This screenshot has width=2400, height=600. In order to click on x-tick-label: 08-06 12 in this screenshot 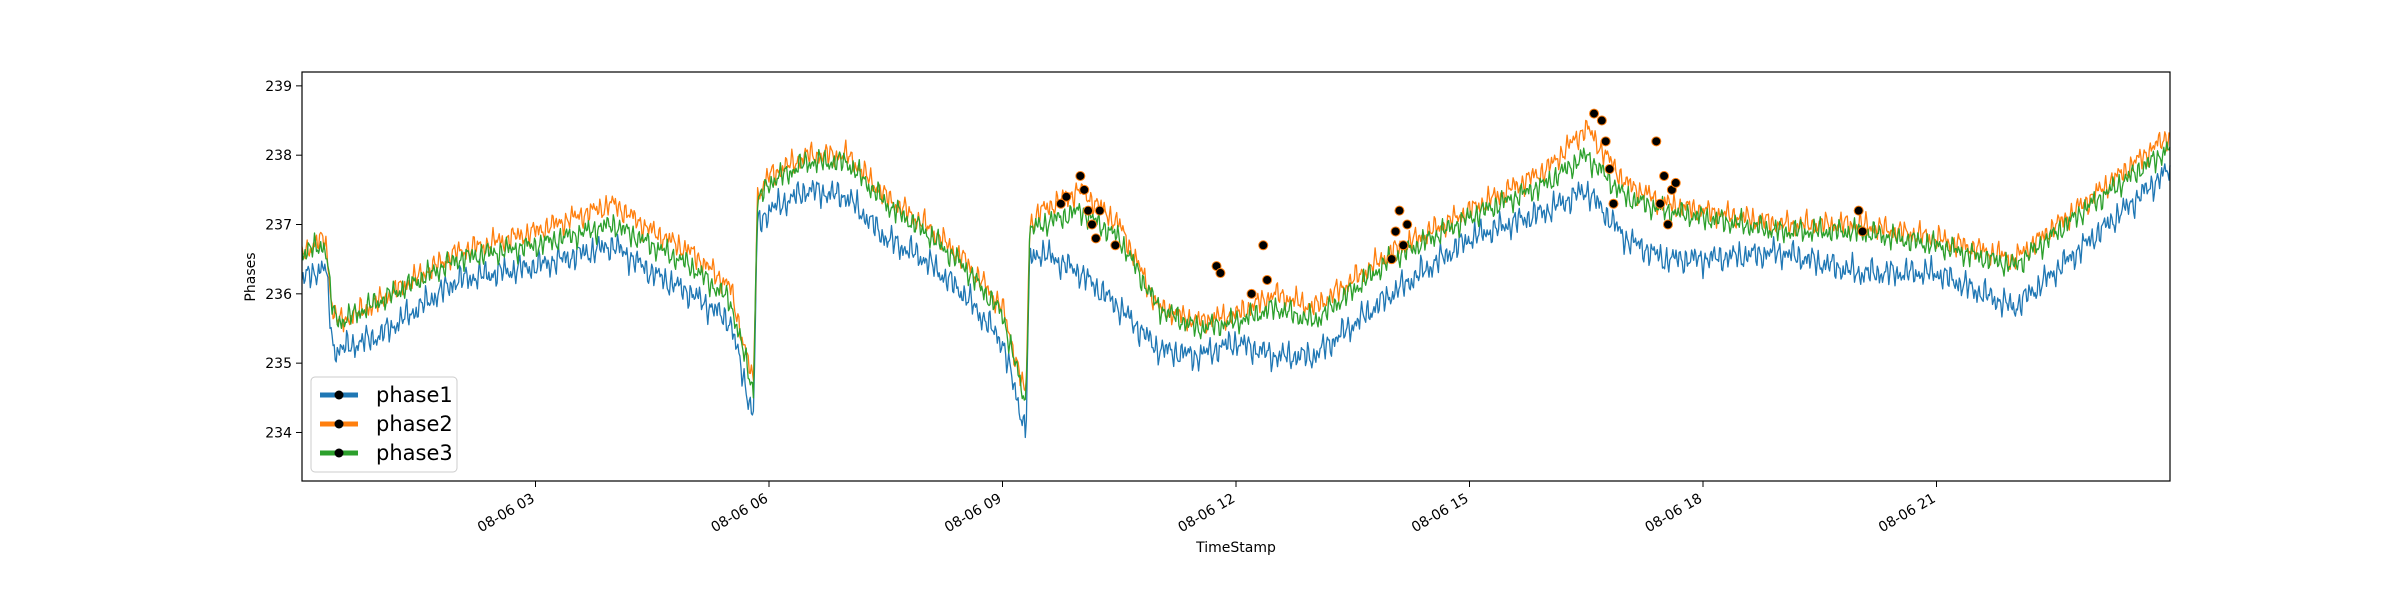, I will do `click(1206, 513)`.